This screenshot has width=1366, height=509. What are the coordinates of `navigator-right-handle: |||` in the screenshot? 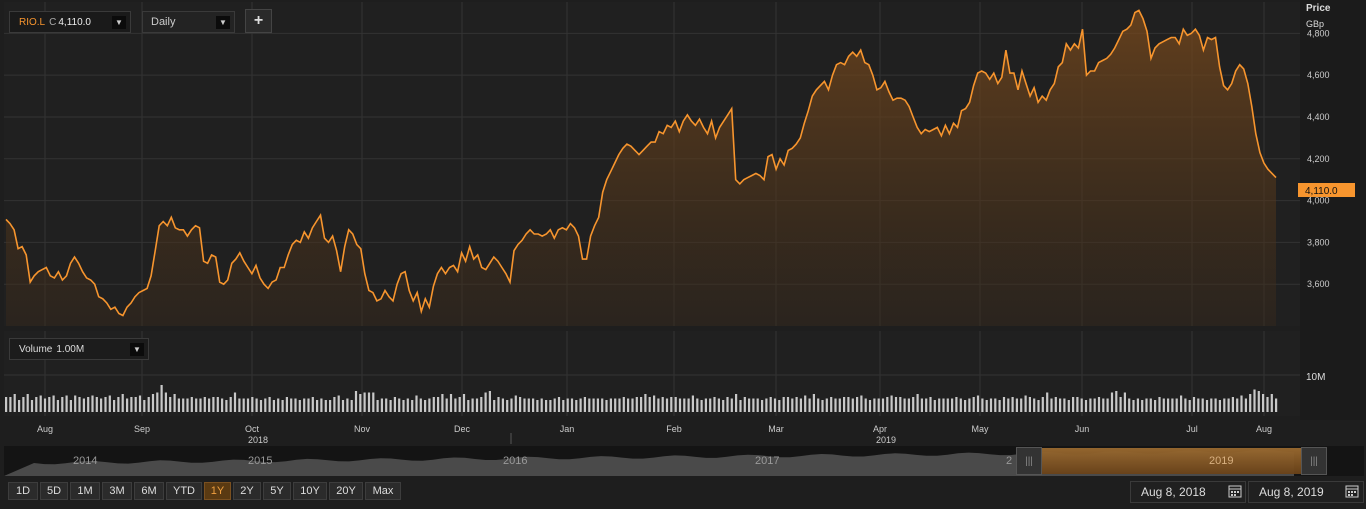 It's located at (1314, 461).